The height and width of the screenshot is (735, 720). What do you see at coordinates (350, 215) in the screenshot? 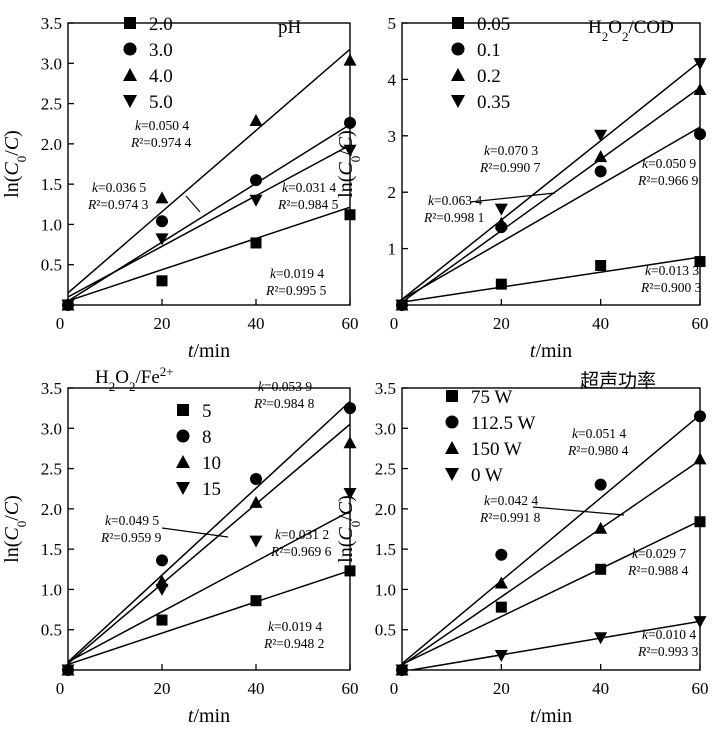
I see `data-point-2.0` at bounding box center [350, 215].